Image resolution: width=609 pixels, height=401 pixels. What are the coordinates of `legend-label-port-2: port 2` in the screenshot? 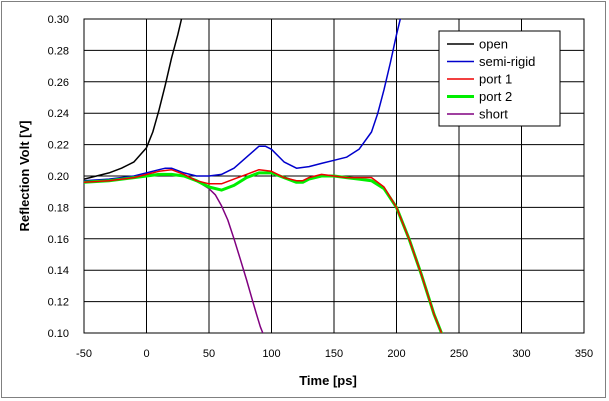 It's located at (495, 96).